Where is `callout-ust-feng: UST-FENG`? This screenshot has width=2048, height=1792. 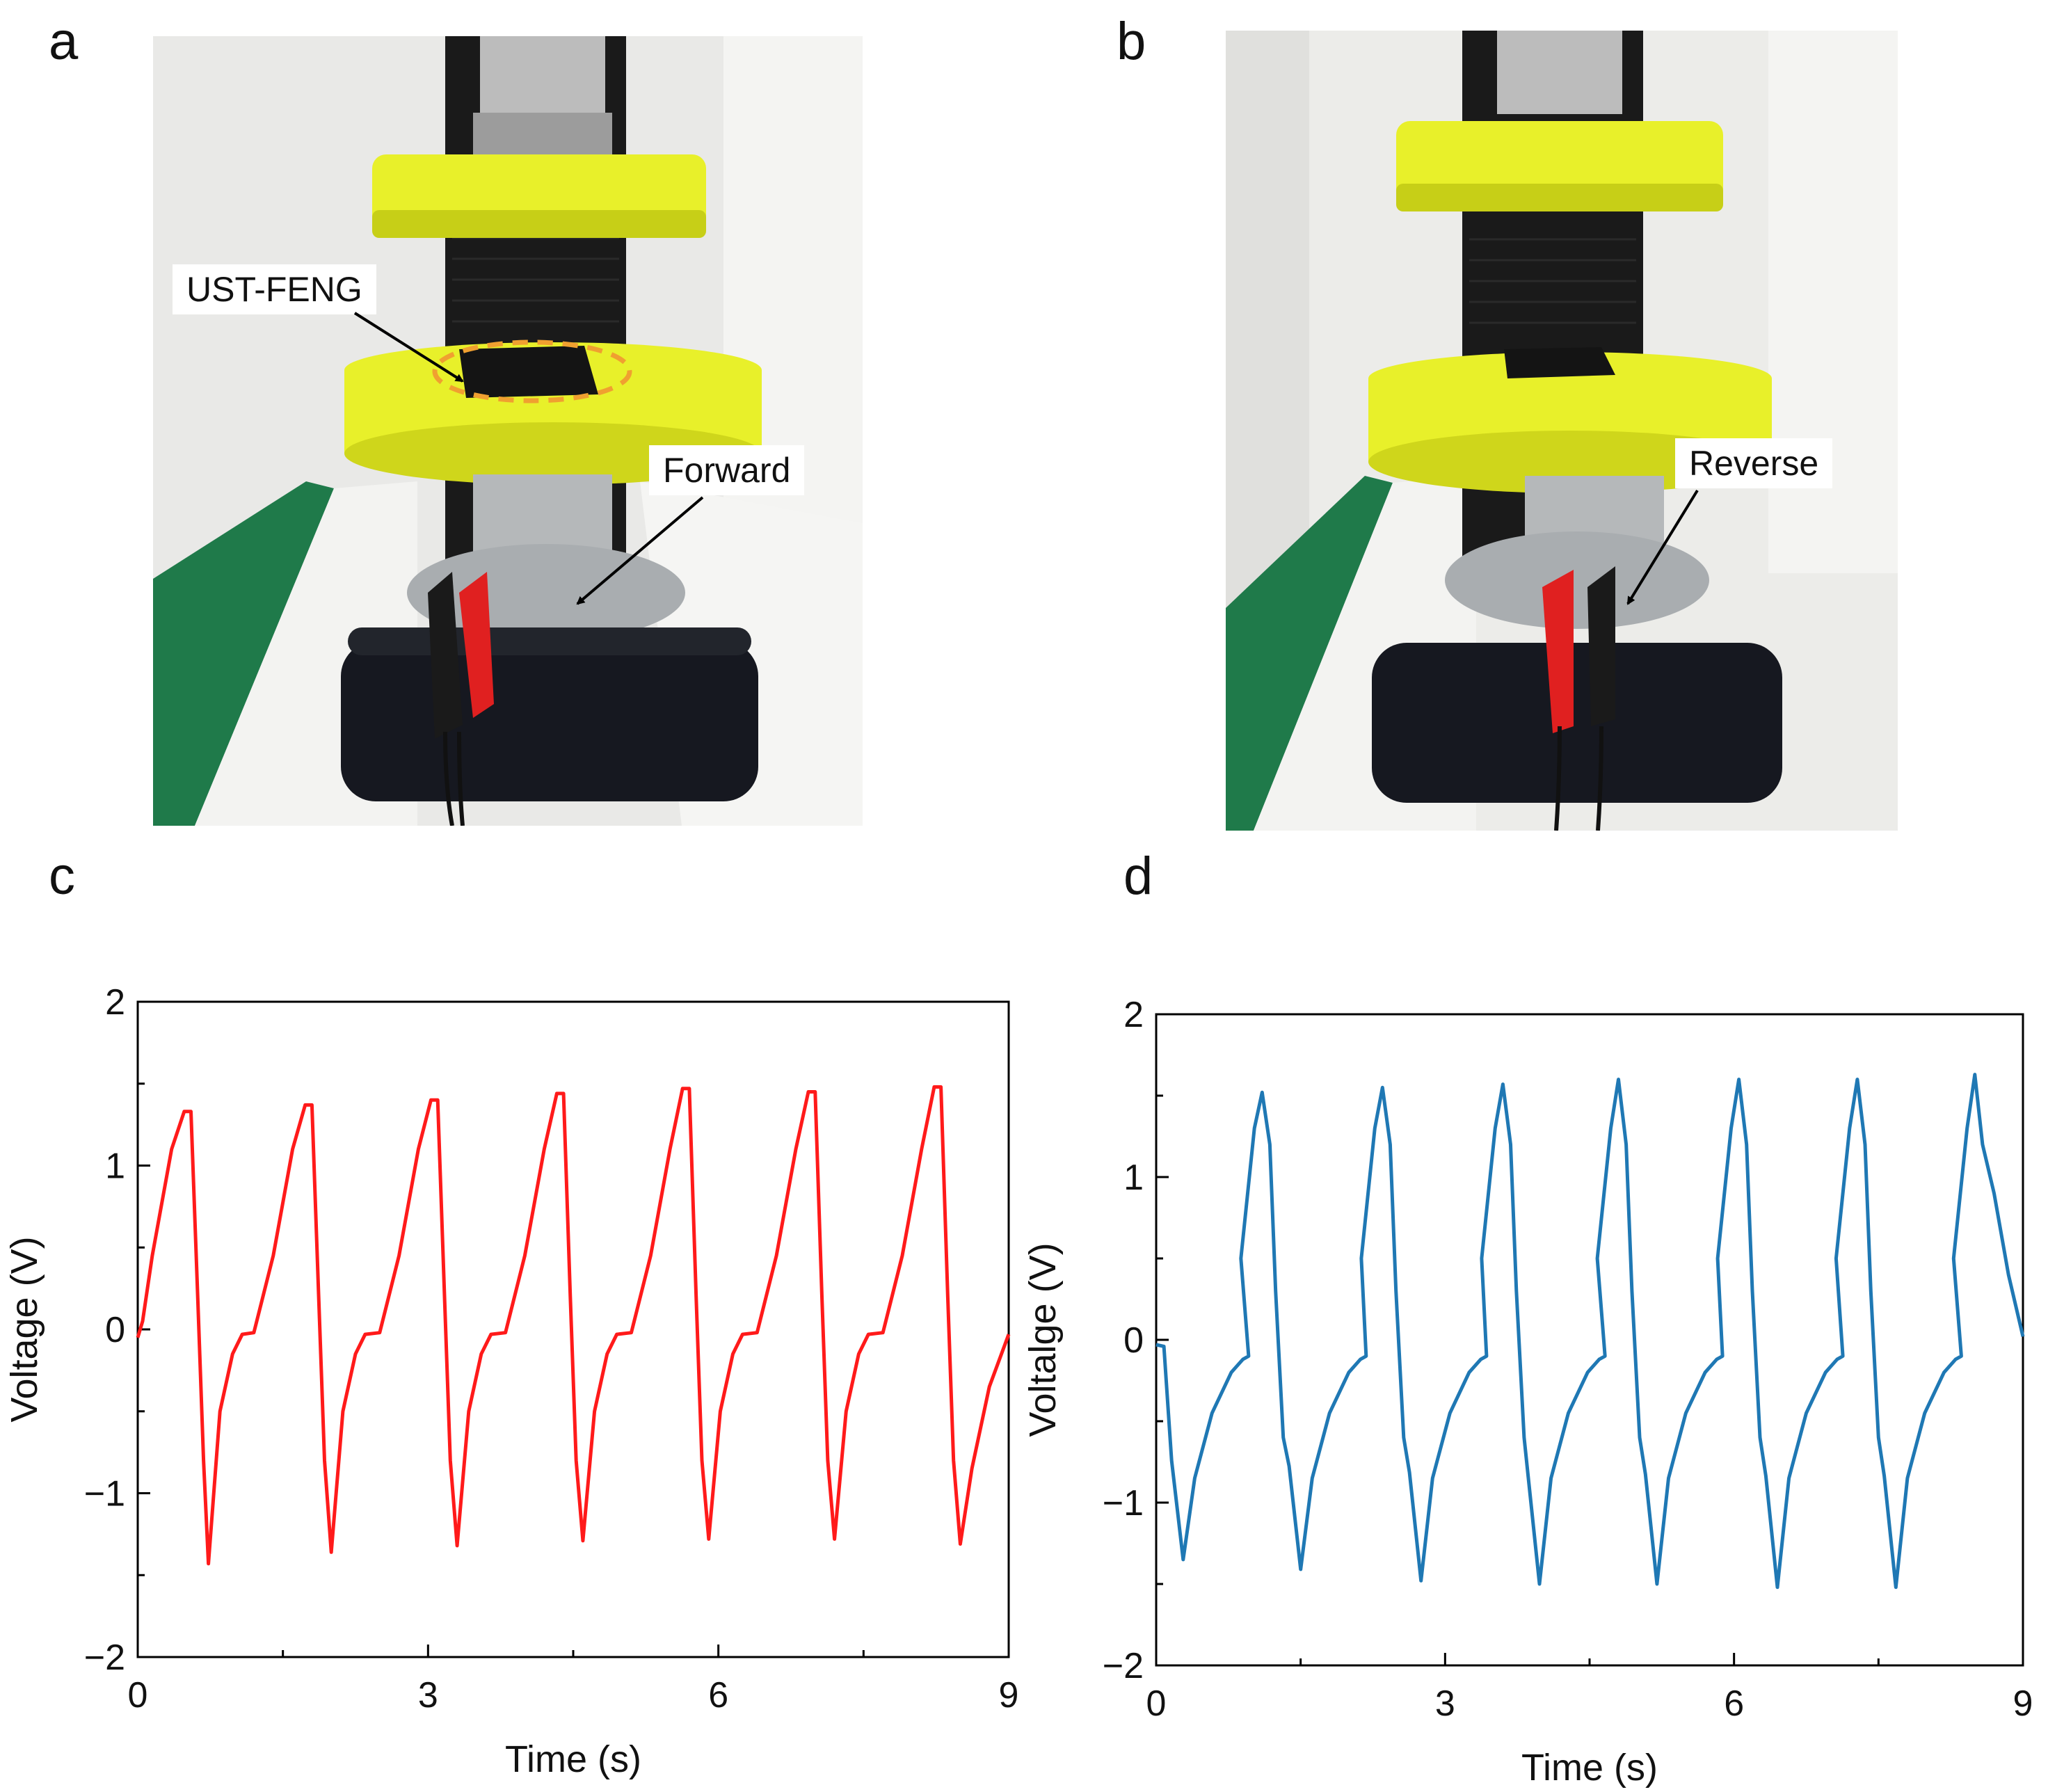
callout-ust-feng: UST-FENG is located at coordinates (274, 289).